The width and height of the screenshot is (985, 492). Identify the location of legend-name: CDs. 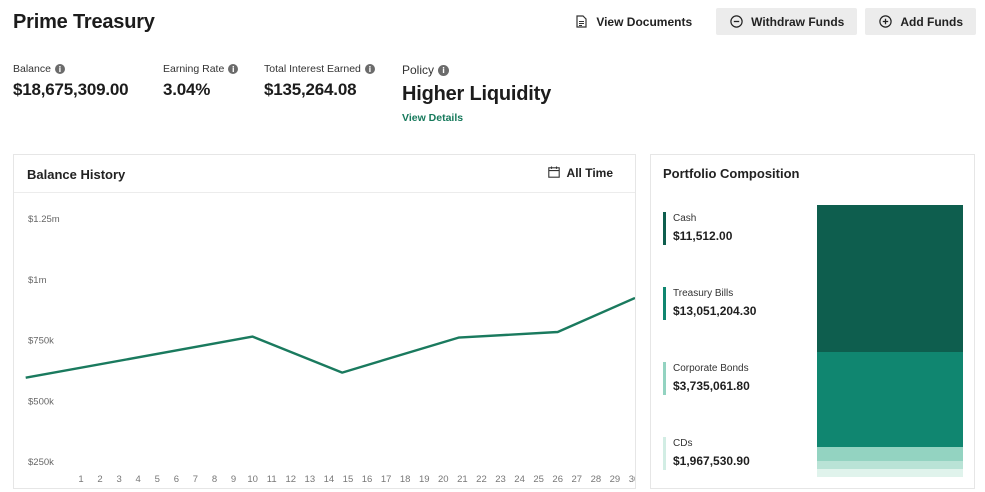
(683, 443).